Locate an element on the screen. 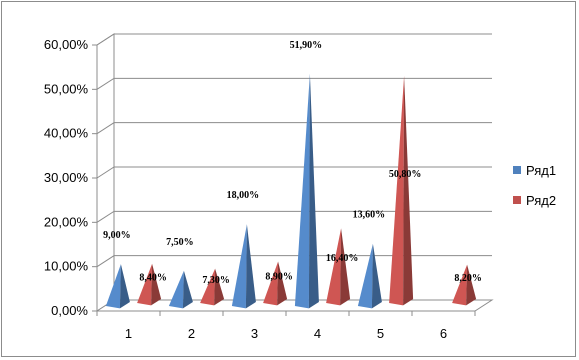 The height and width of the screenshot is (360, 579). legend-item-2: Ряд2 is located at coordinates (534, 200).